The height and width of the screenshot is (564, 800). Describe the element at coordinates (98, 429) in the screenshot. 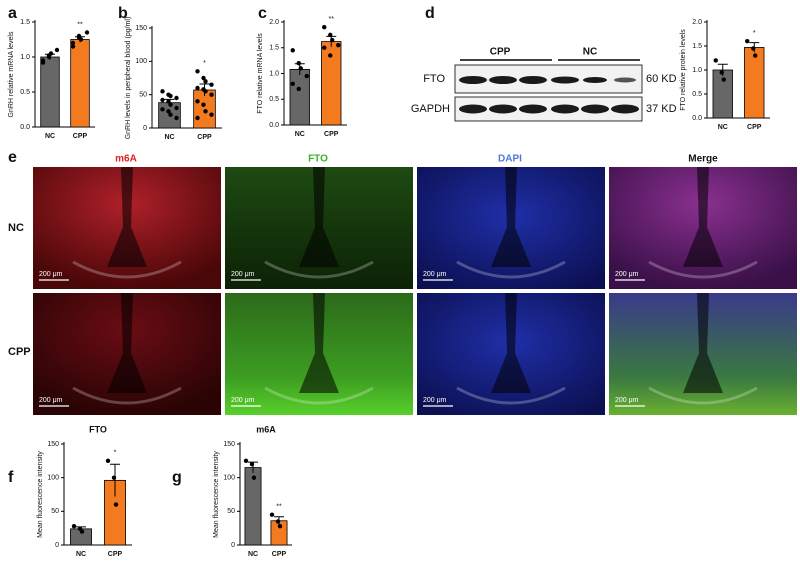

I see `chart-title: FTO` at that location.